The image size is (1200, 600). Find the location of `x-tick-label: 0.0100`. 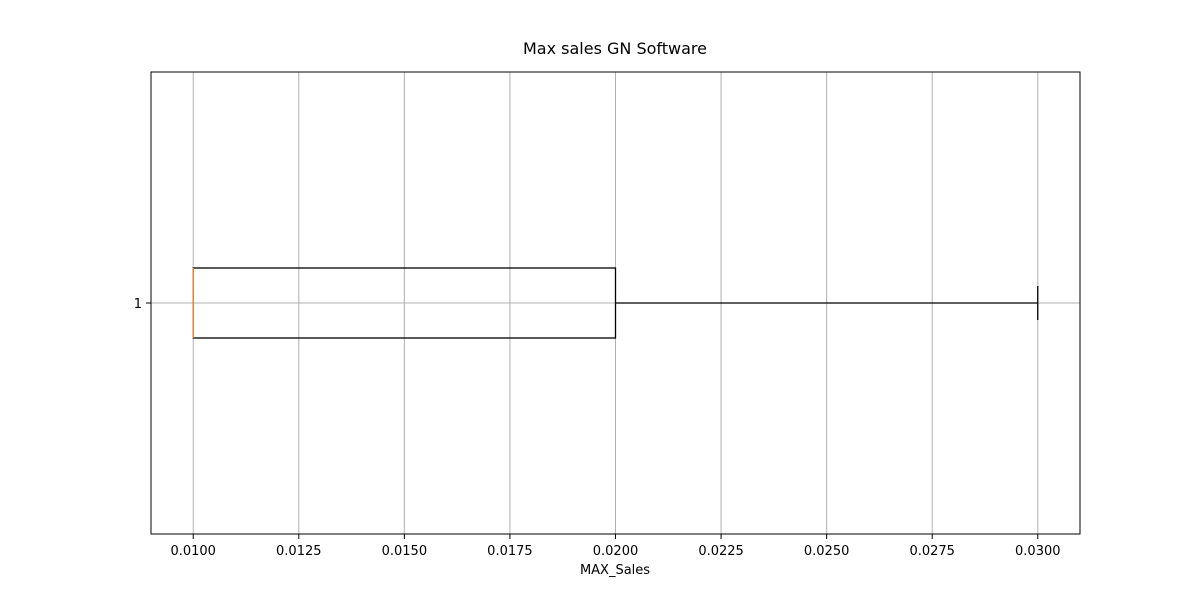

x-tick-label: 0.0100 is located at coordinates (193, 551).